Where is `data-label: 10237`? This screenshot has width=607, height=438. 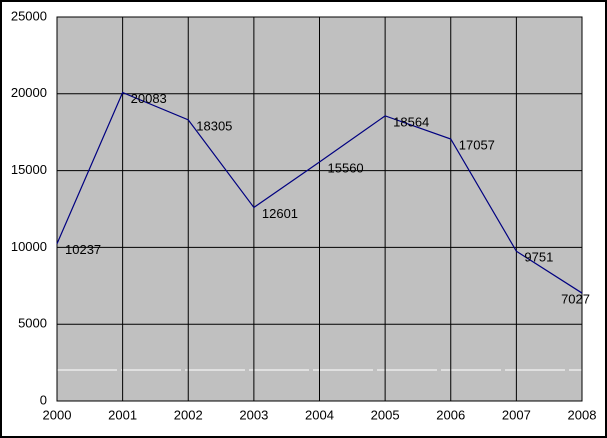 data-label: 10237 is located at coordinates (83, 249).